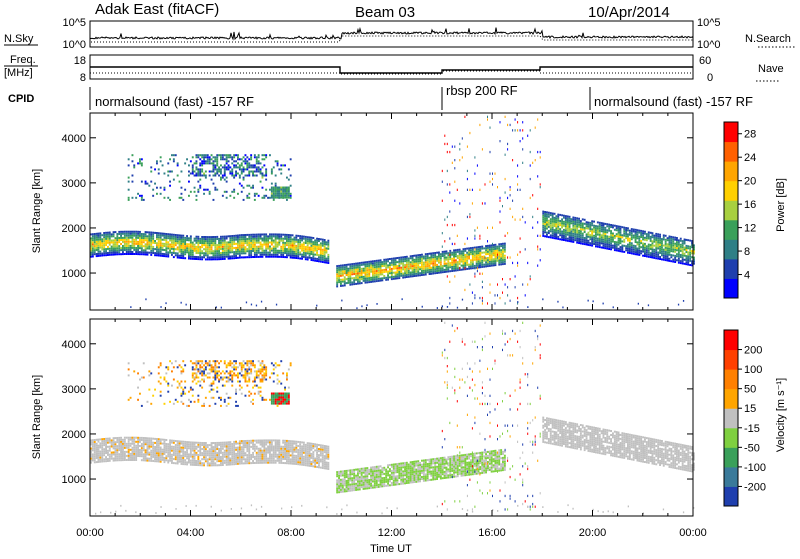  I want to click on y-tick-label: 4000, so click(74, 139).